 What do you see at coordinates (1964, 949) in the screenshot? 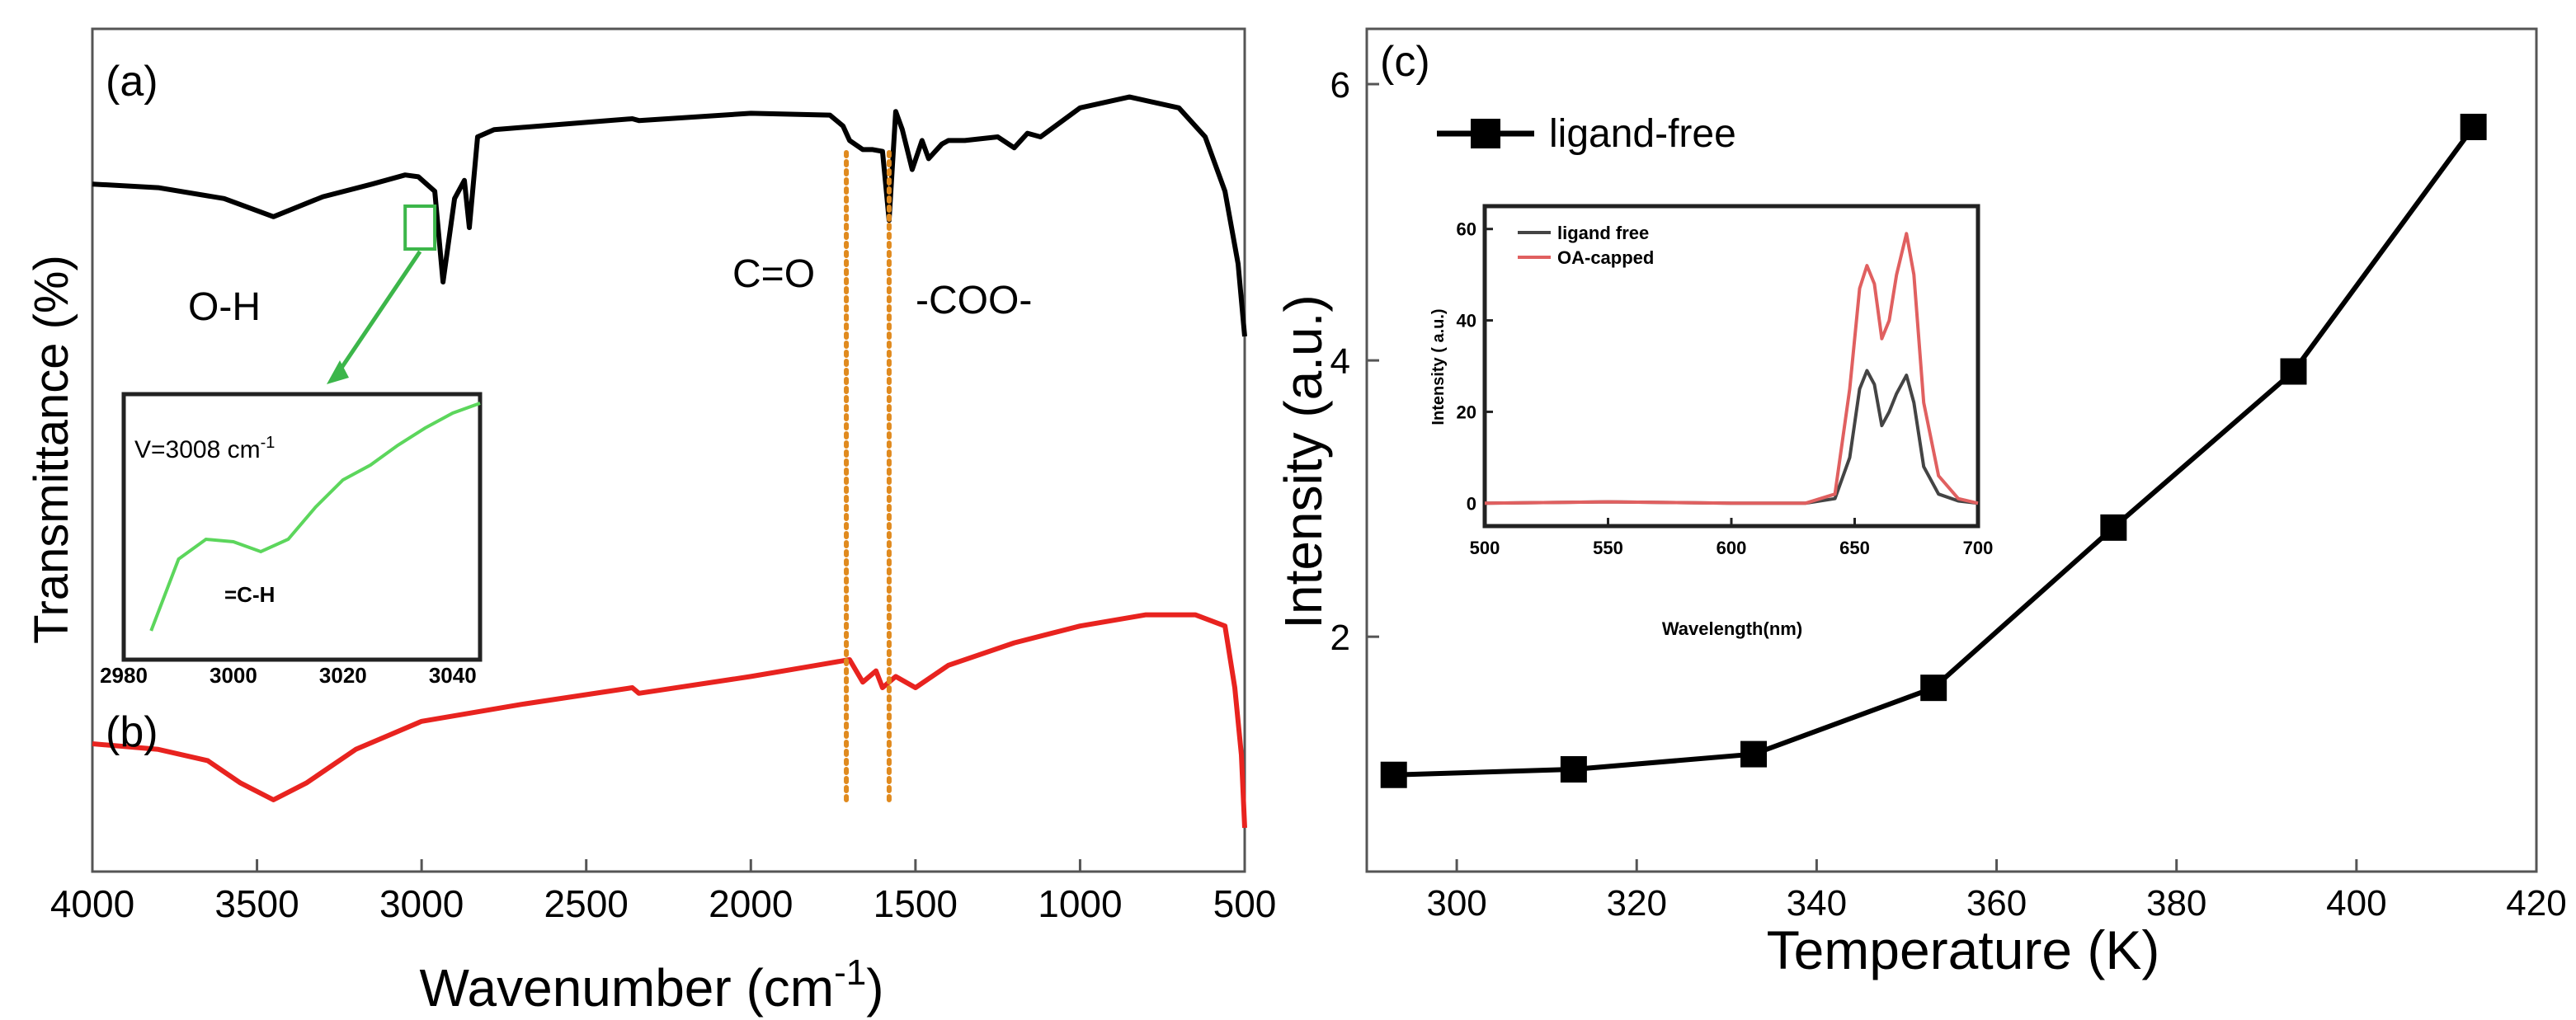
I see `panel-c-x-axis-label: Temperature (K)` at bounding box center [1964, 949].